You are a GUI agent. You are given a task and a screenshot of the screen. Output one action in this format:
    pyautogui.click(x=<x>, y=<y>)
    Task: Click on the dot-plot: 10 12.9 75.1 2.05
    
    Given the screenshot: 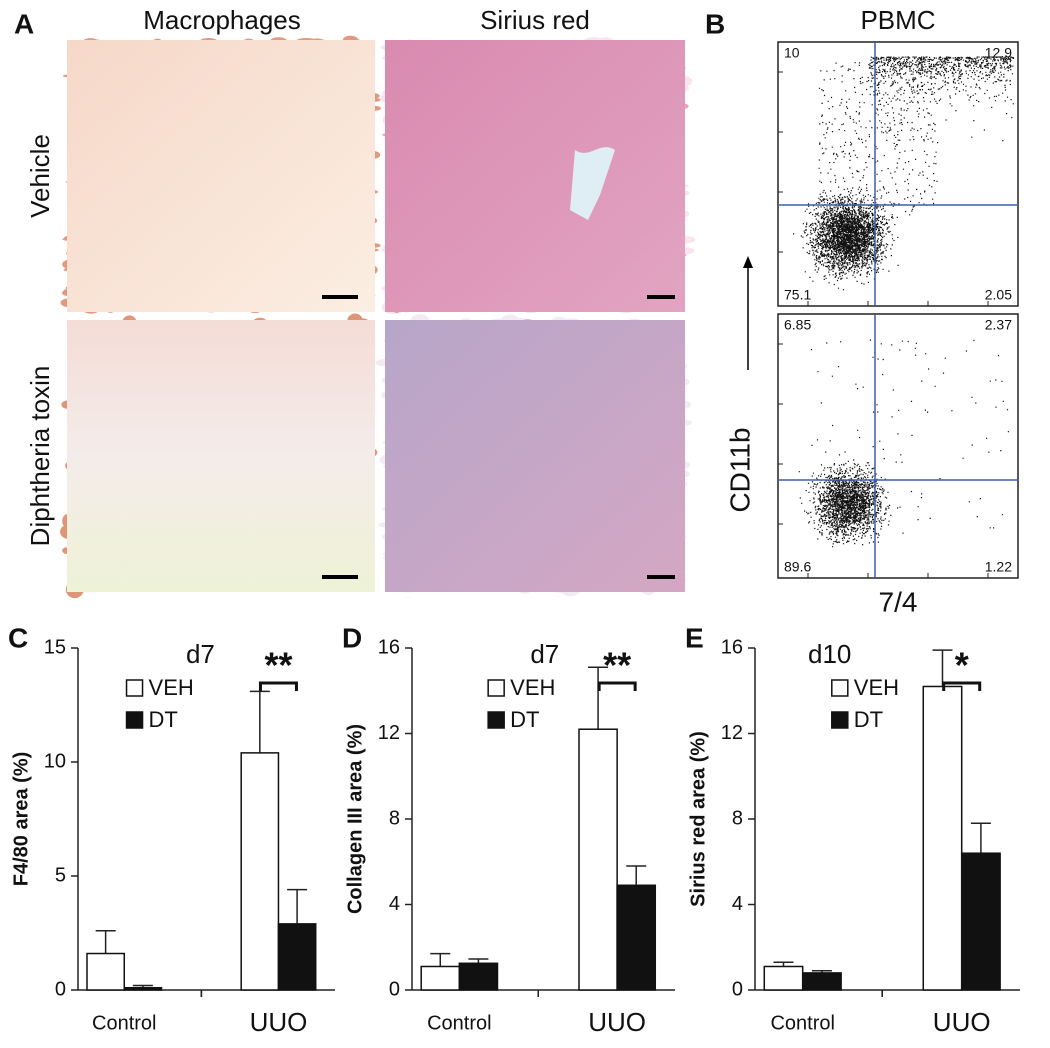 What is the action you would take?
    pyautogui.click(x=898, y=174)
    